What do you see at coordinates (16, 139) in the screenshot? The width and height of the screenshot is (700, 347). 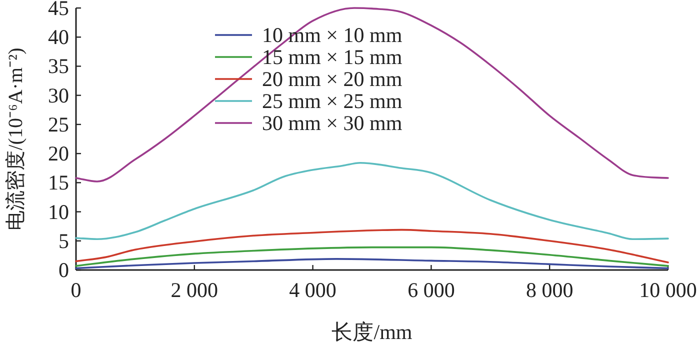 I see `y-axis-title: 电流密度/(10⁻⁶A·m⁻²)` at bounding box center [16, 139].